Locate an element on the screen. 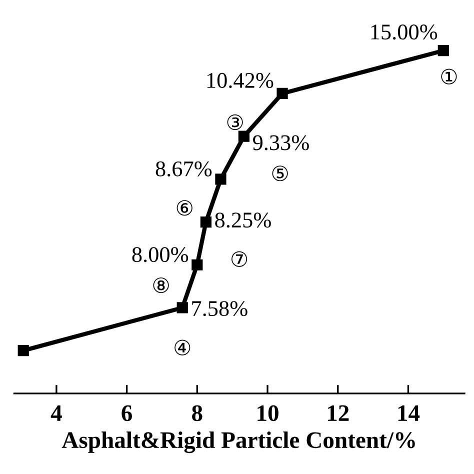 The width and height of the screenshot is (474, 474). annotation: ⑥ is located at coordinates (184, 208).